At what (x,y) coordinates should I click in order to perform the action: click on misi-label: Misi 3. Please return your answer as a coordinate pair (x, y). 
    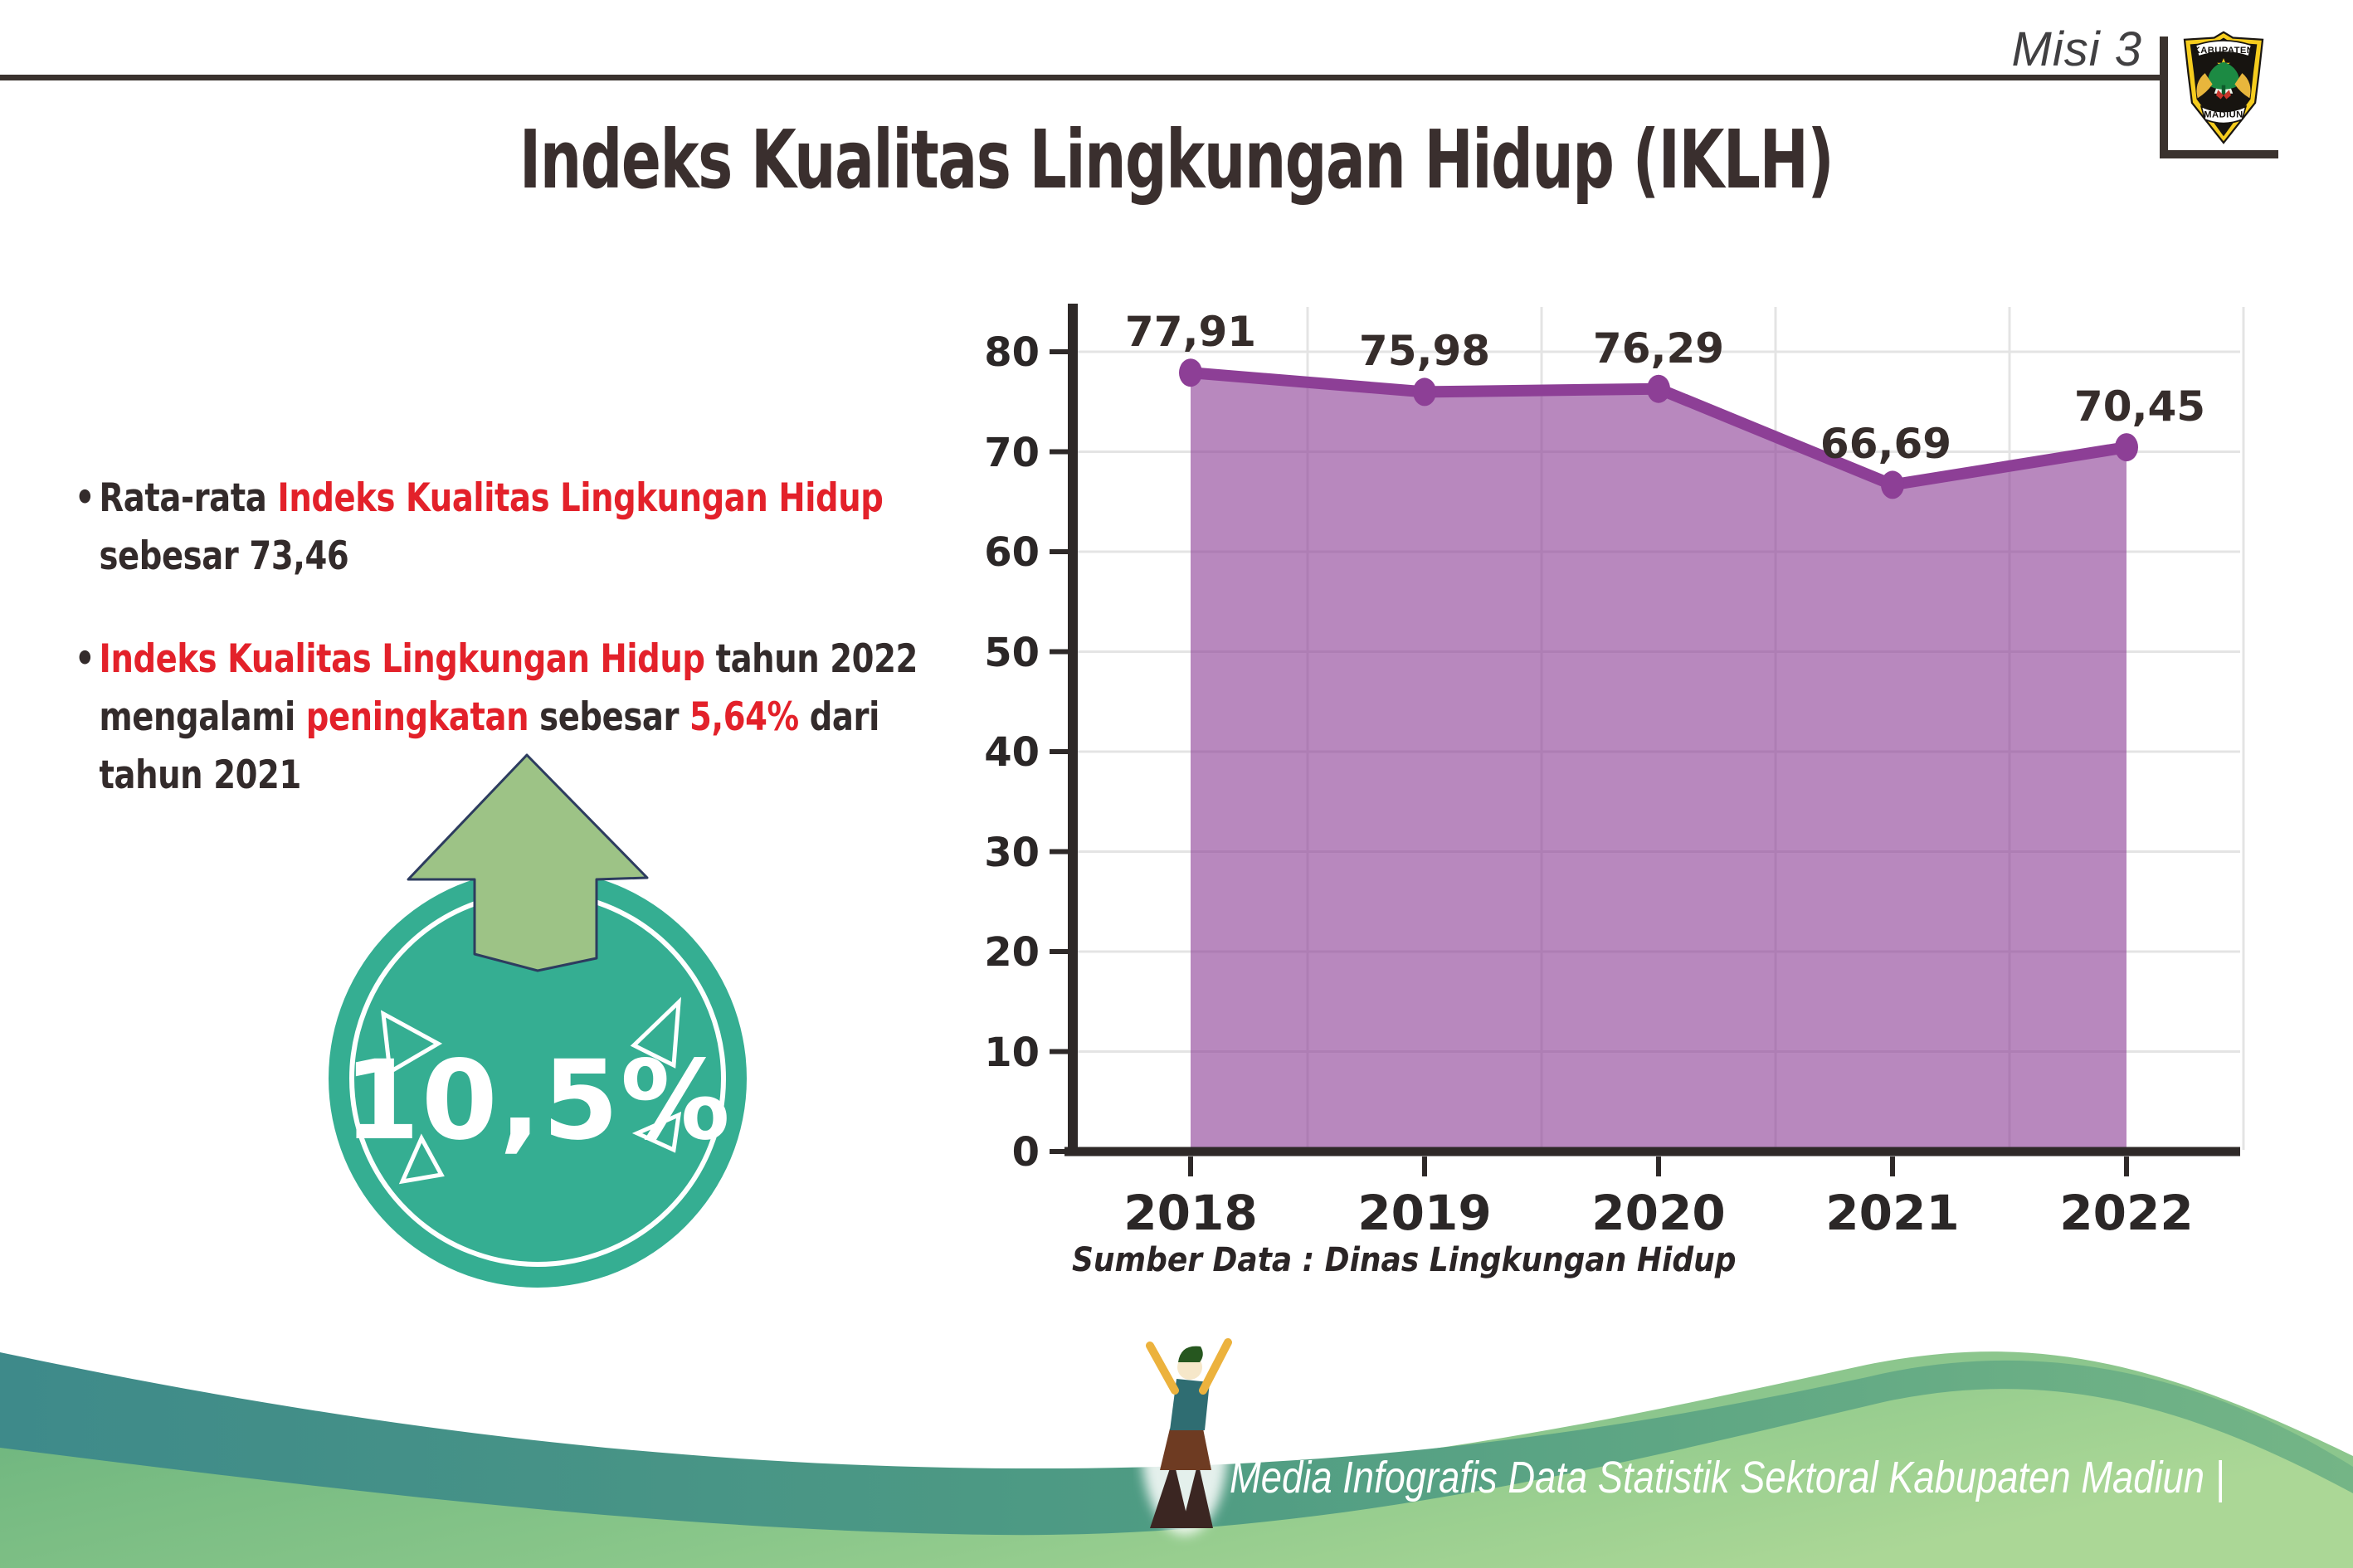
    Looking at the image, I should click on (2076, 49).